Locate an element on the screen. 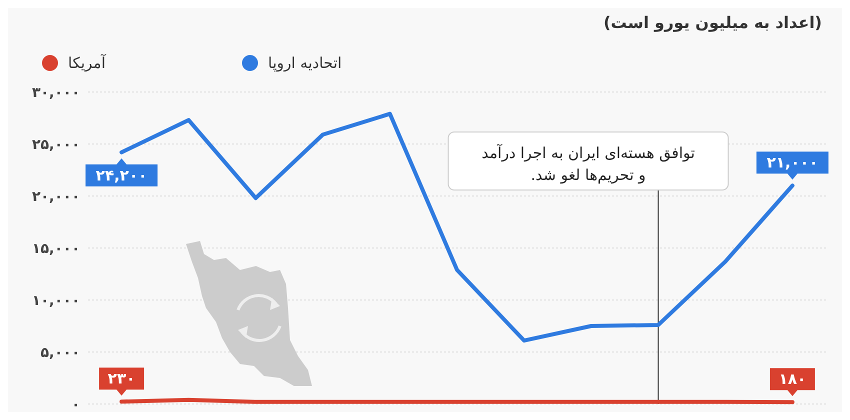 The image size is (850, 420). y-tick-label: ۱۰,۰۰۰ is located at coordinates (56, 301).